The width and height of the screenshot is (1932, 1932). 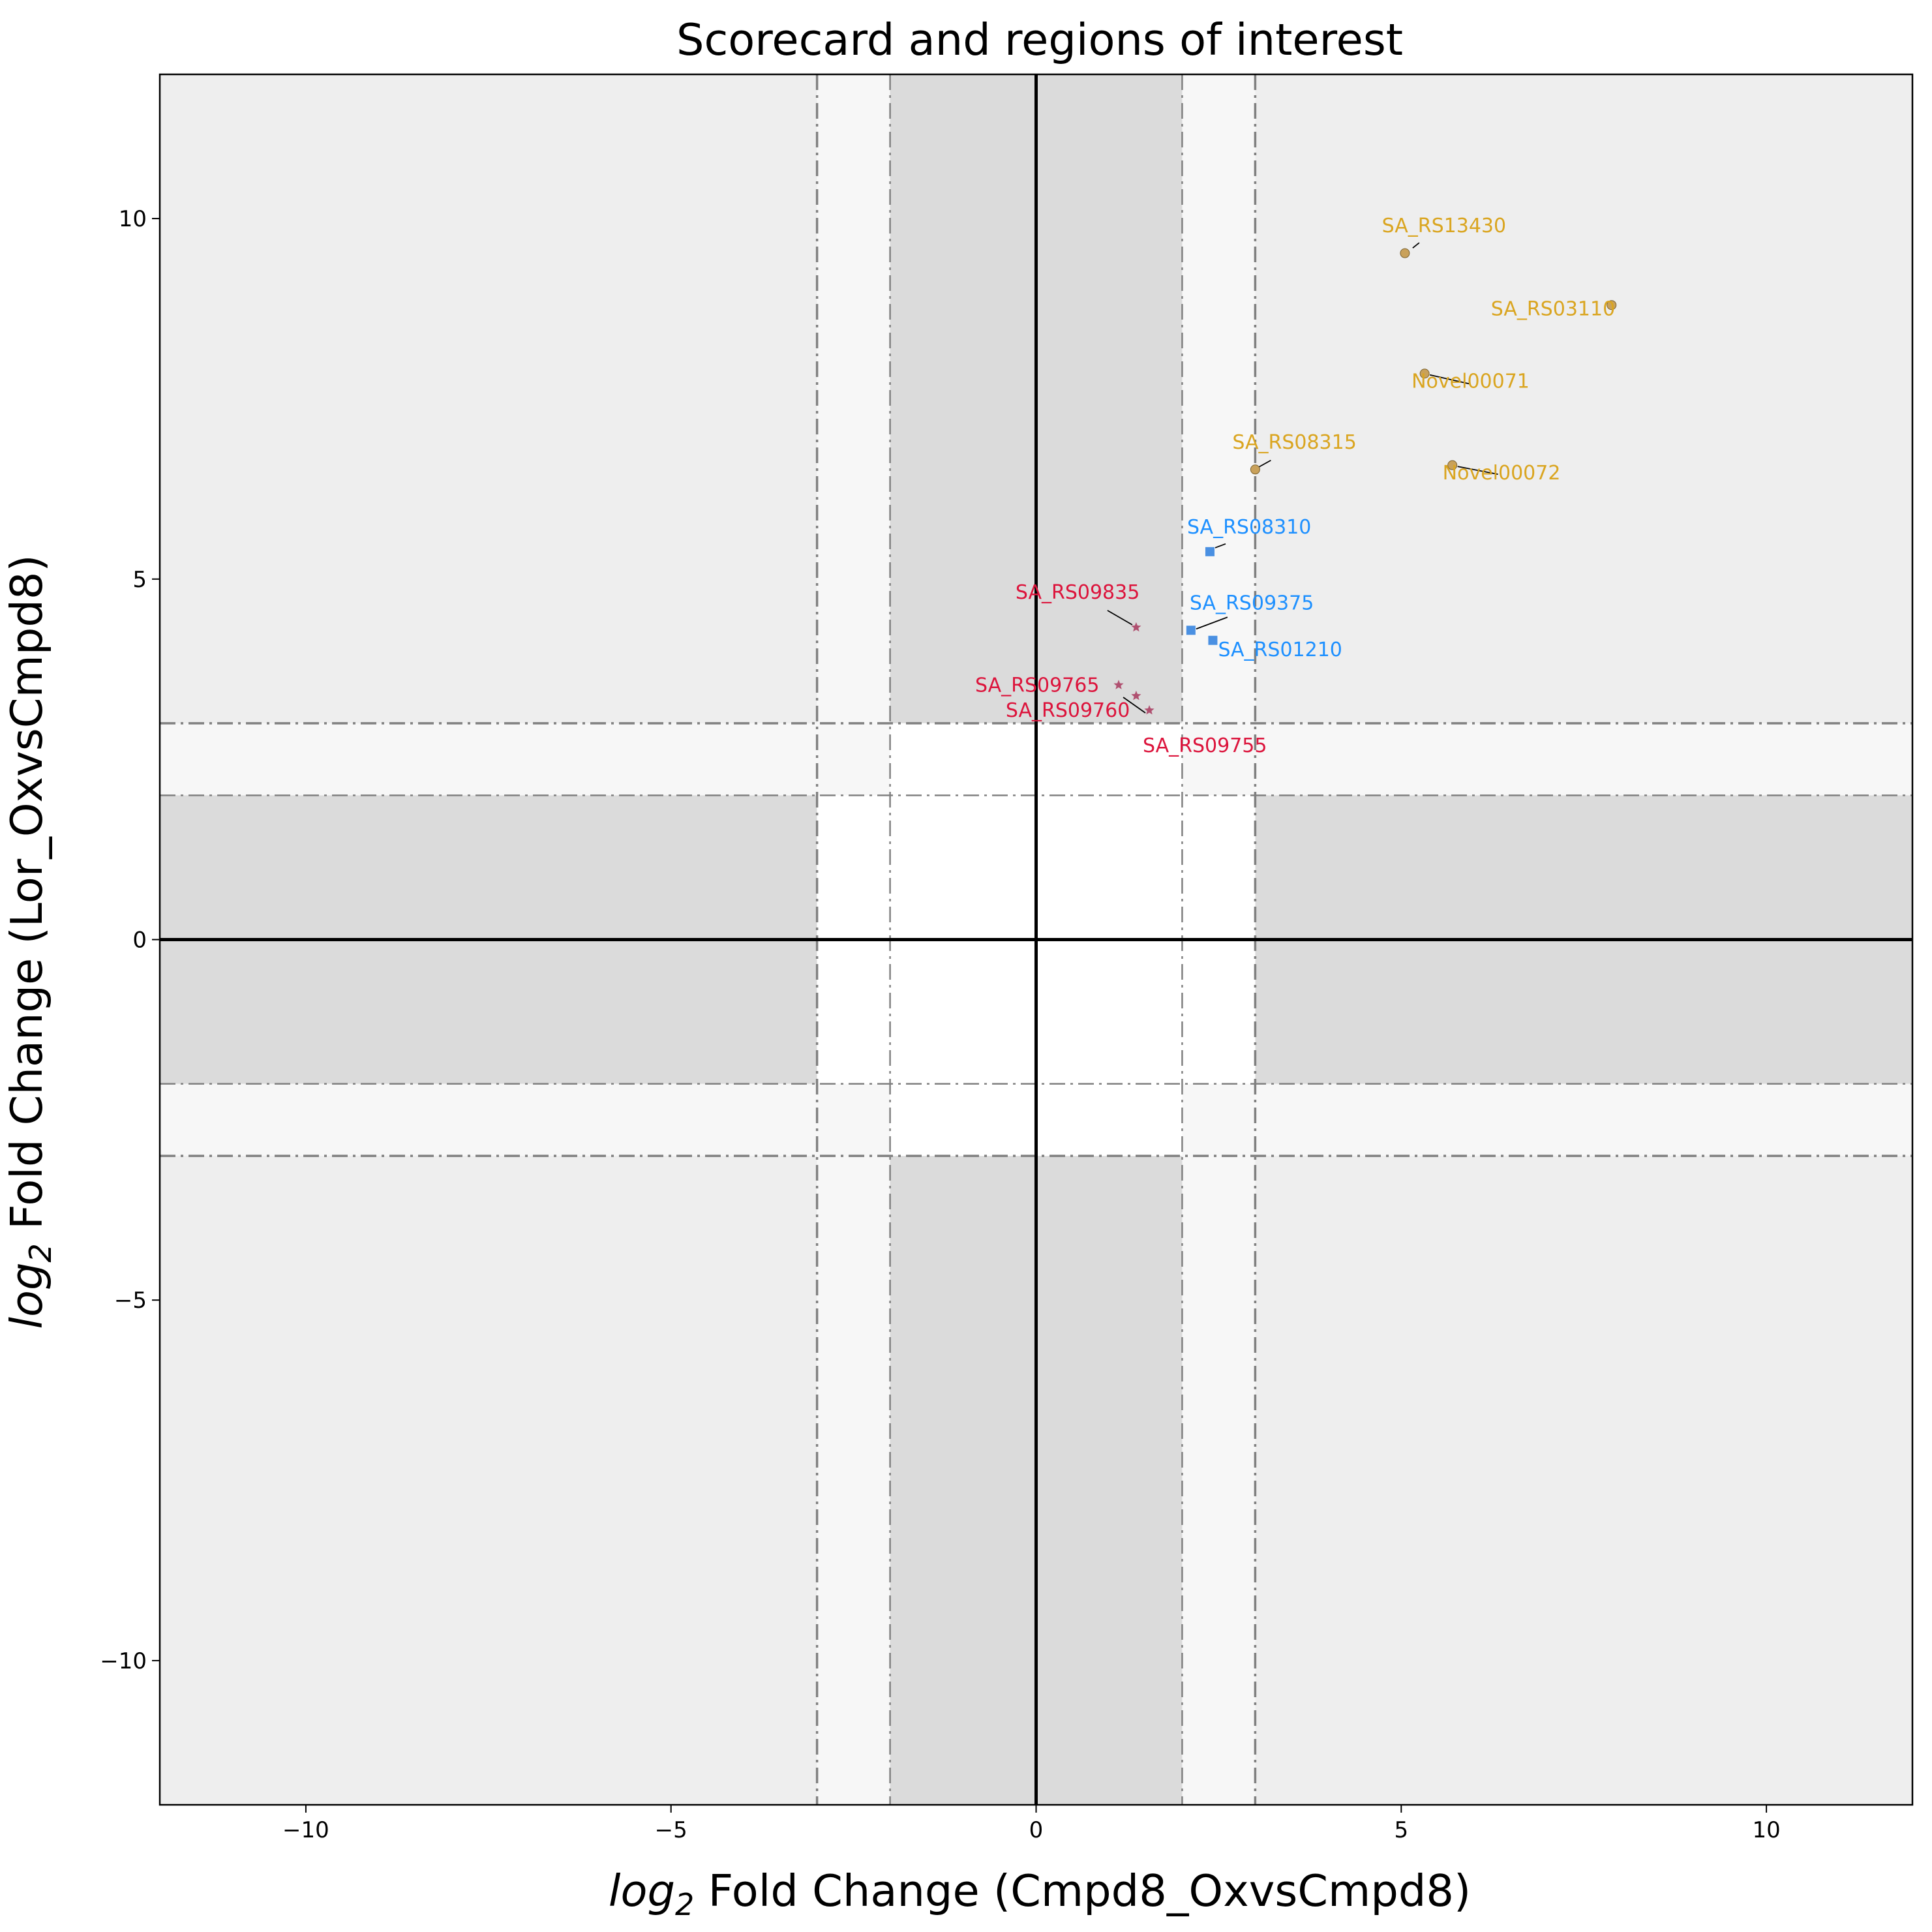 What do you see at coordinates (40, 1252) in the screenshot?
I see `y-axis-label-subscript: 2` at bounding box center [40, 1252].